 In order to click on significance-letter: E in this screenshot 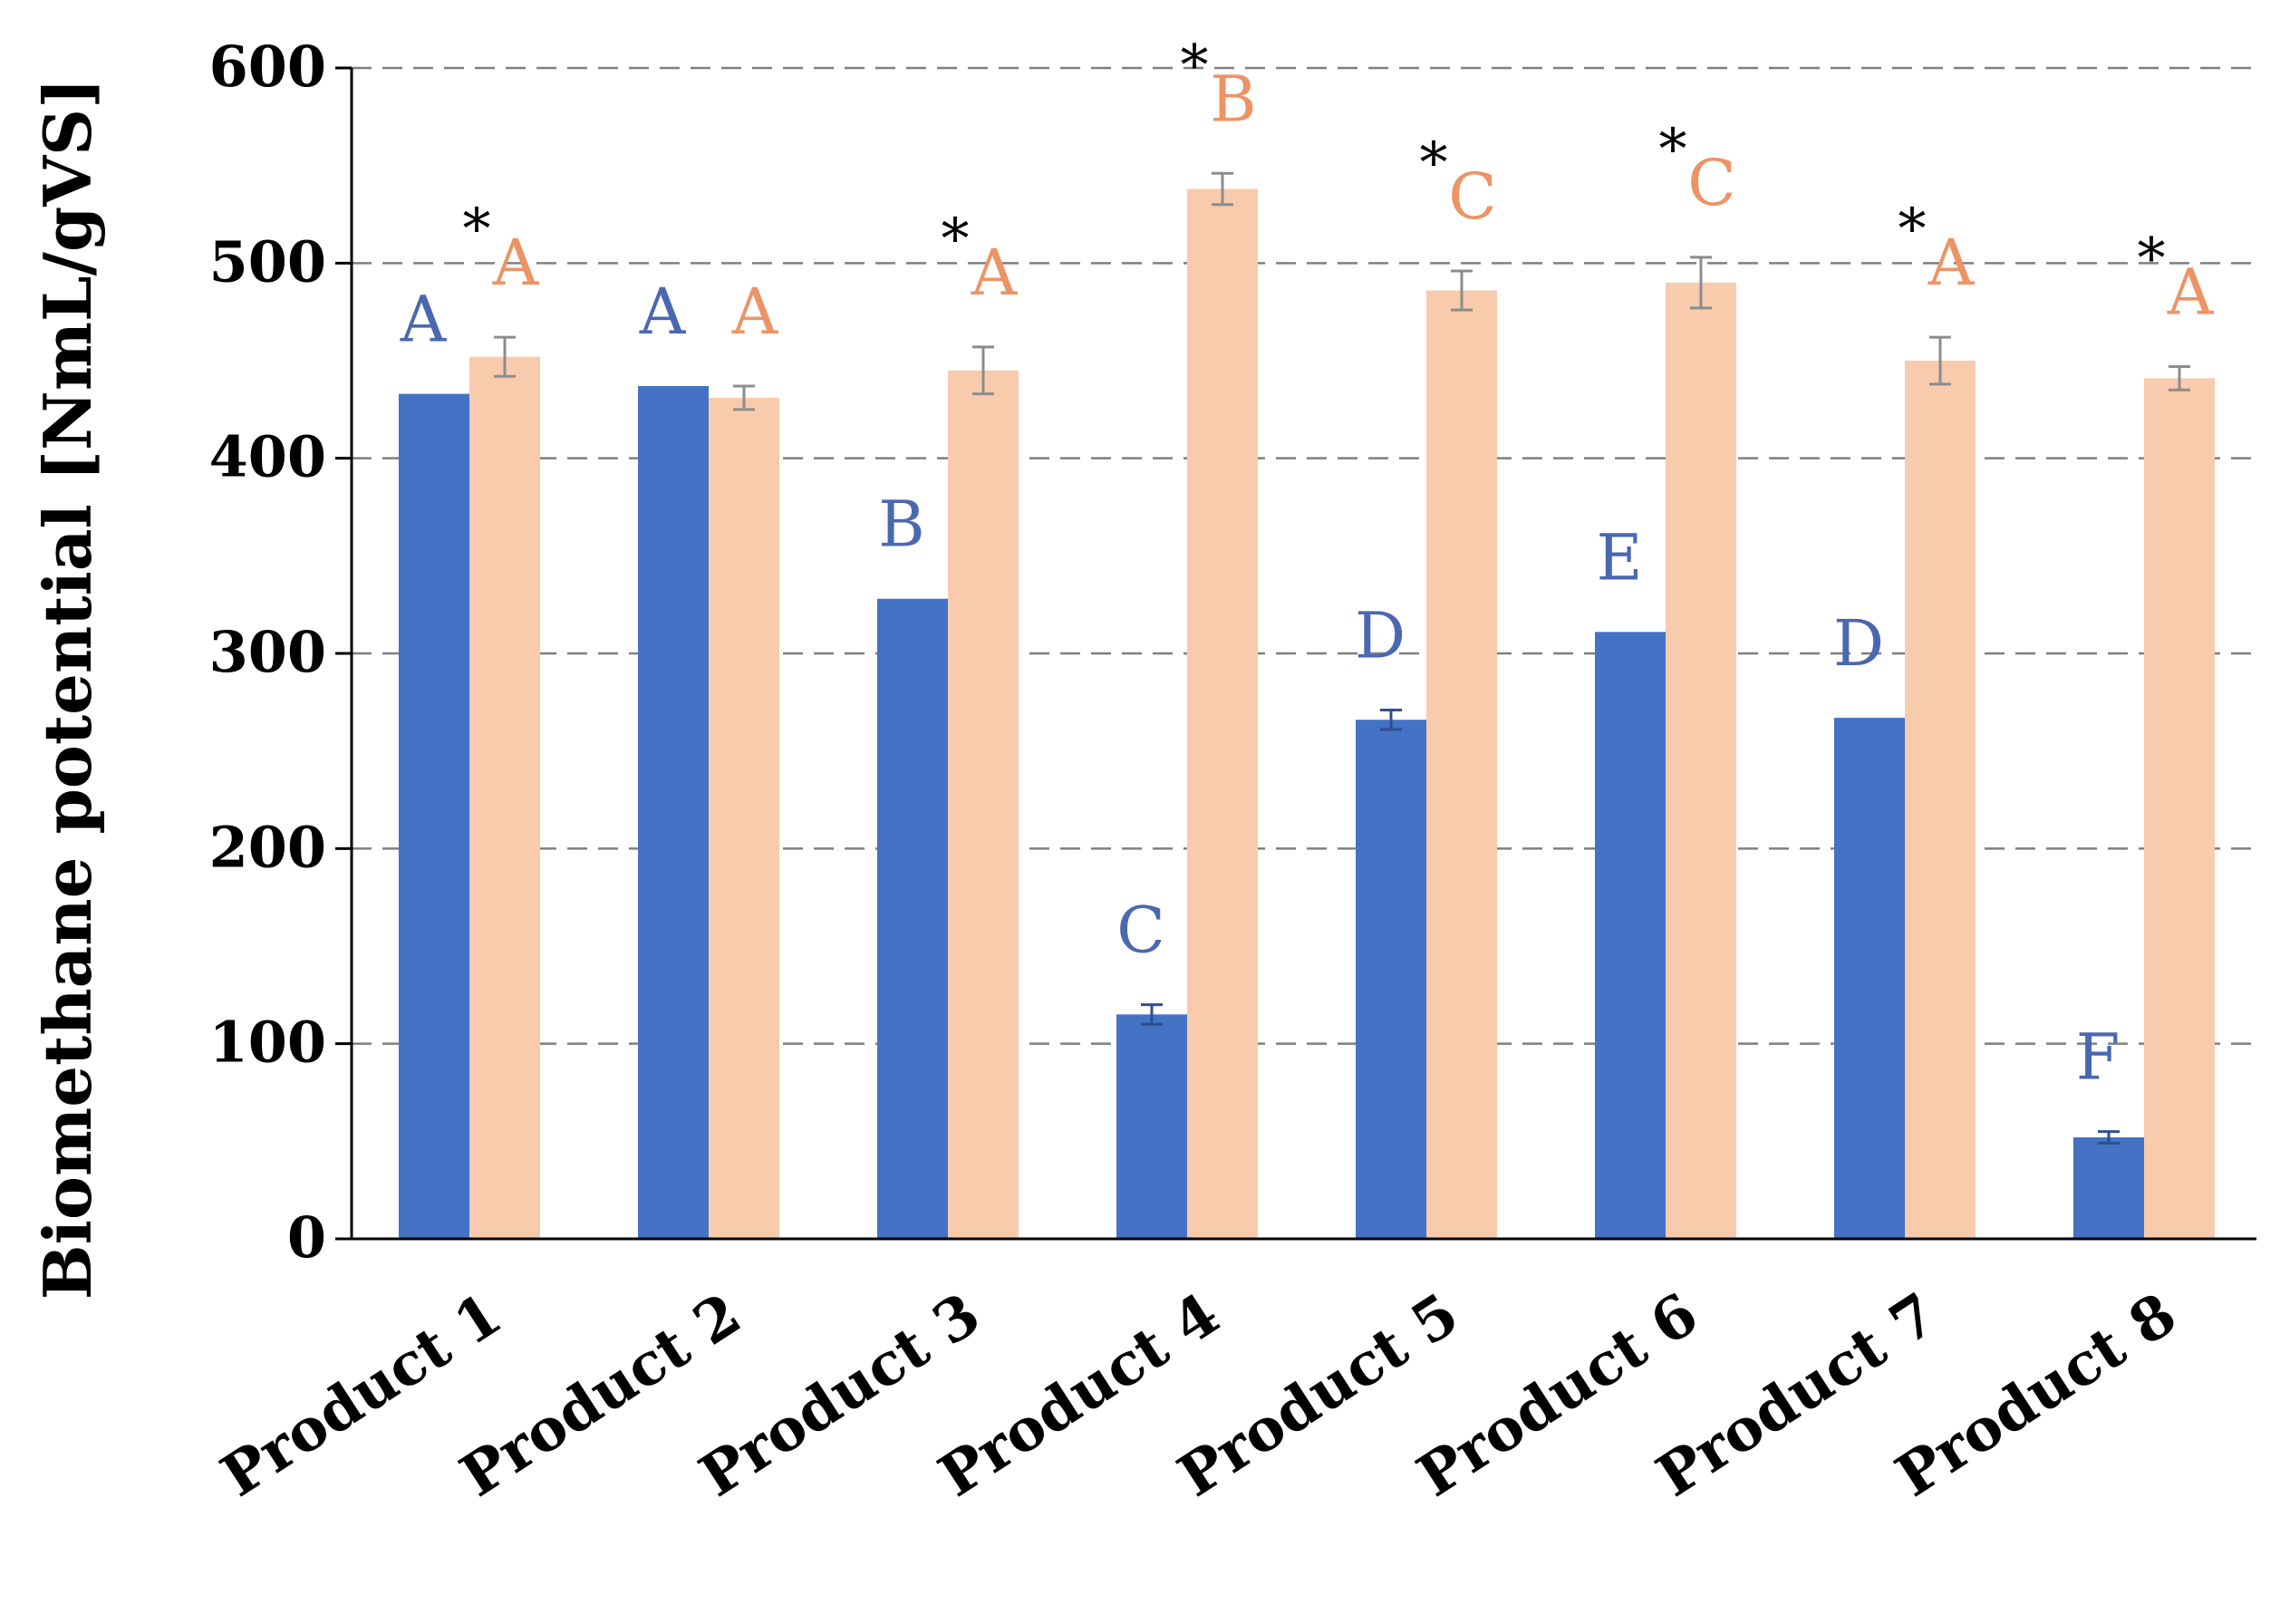, I will do `click(1619, 557)`.